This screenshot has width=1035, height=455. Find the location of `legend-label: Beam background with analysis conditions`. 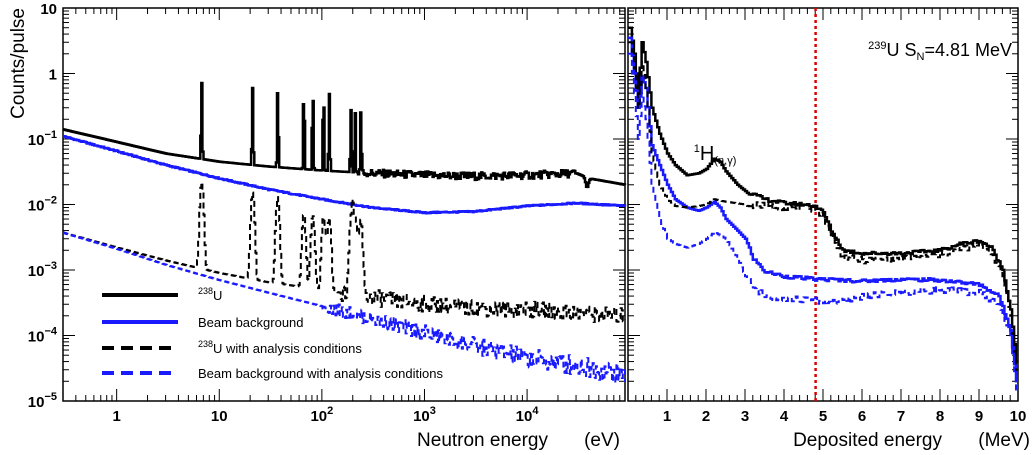

legend-label: Beam background with analysis conditions is located at coordinates (320, 373).